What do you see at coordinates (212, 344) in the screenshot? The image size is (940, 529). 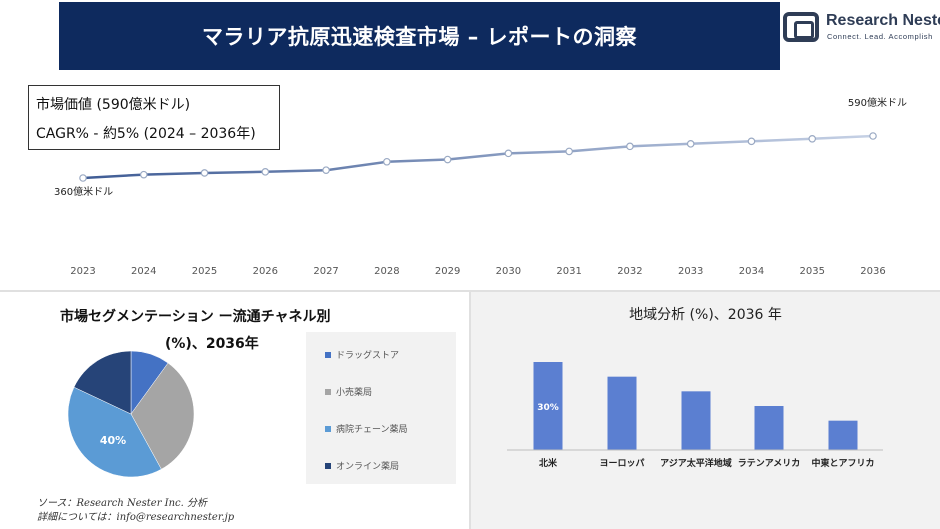 I see `pie-chart-subtitle: (%)、2036年` at bounding box center [212, 344].